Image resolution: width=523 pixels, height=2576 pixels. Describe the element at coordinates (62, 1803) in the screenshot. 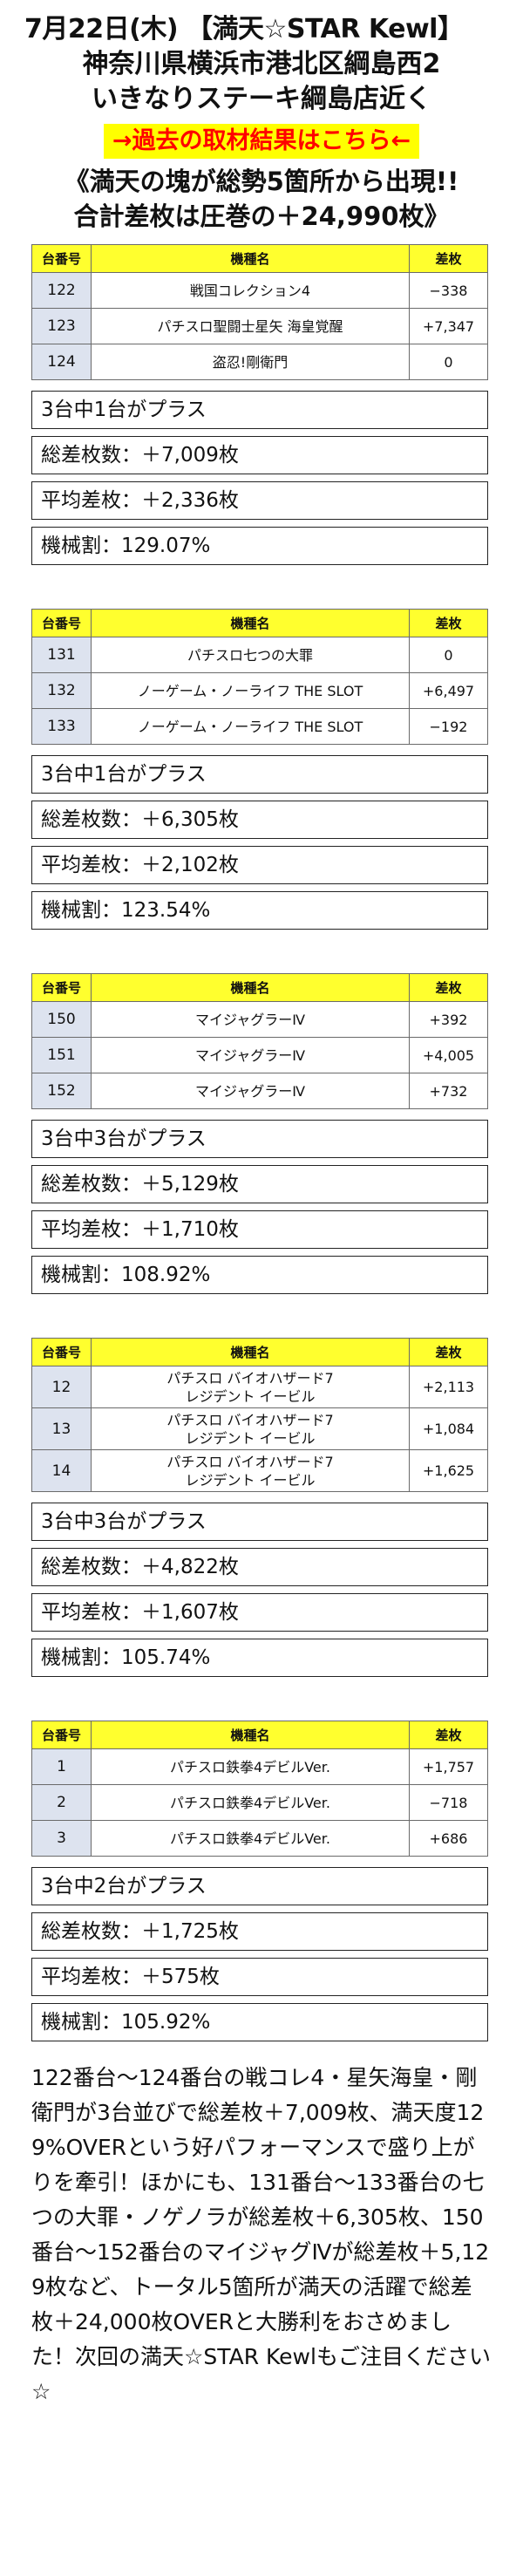

I see `machine-number: 2` at that location.